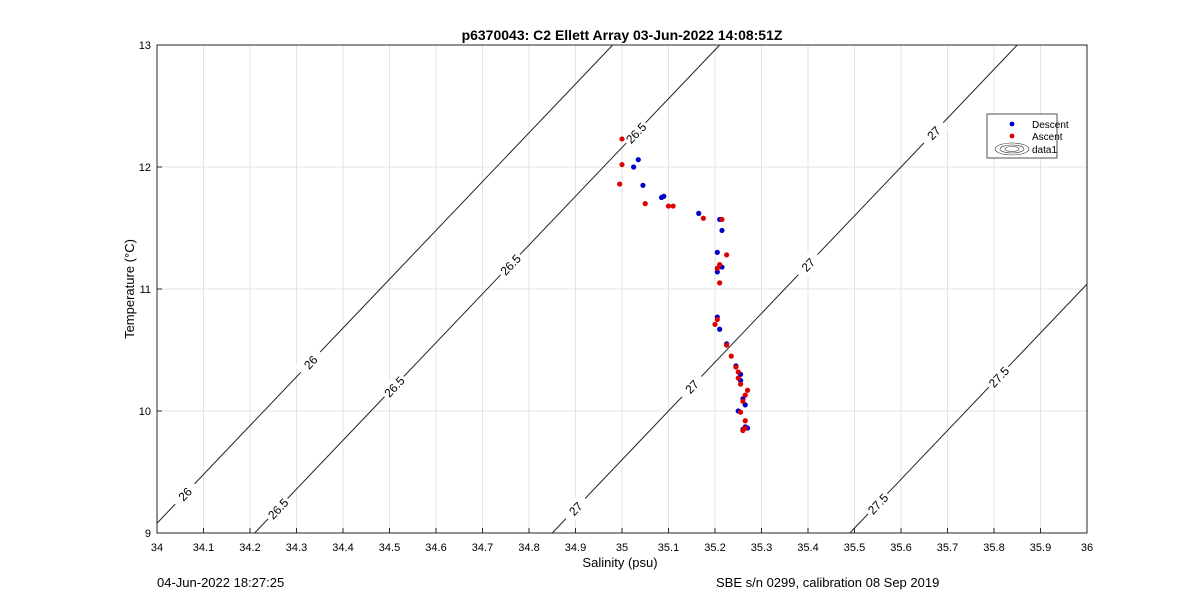  What do you see at coordinates (145, 168) in the screenshot?
I see `y-tick-label: 12` at bounding box center [145, 168].